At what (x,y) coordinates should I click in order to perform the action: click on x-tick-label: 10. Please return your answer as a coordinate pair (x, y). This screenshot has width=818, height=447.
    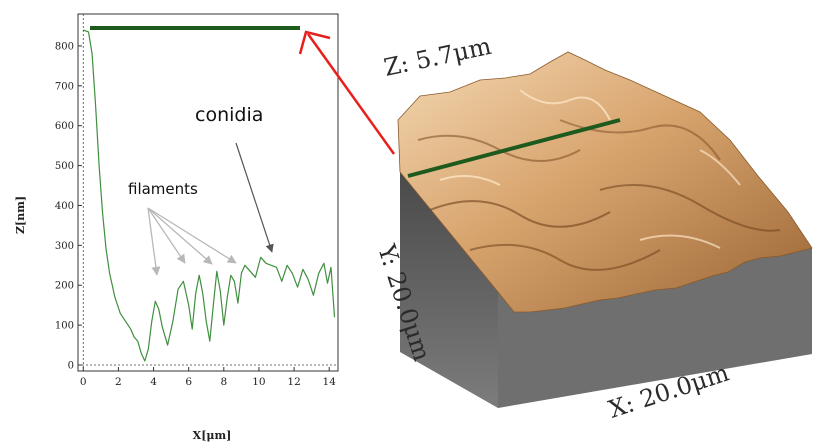
    Looking at the image, I should click on (258, 382).